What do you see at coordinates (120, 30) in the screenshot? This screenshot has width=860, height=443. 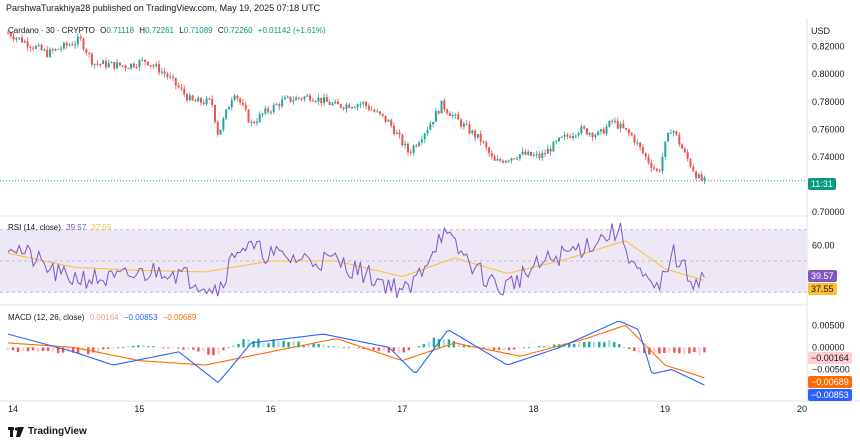 I see `open-value: 0.71118` at bounding box center [120, 30].